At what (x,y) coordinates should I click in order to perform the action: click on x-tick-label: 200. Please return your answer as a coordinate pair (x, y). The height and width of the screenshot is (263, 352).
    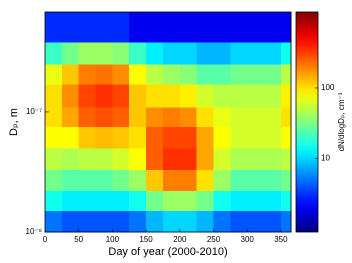
    Looking at the image, I should click on (180, 239).